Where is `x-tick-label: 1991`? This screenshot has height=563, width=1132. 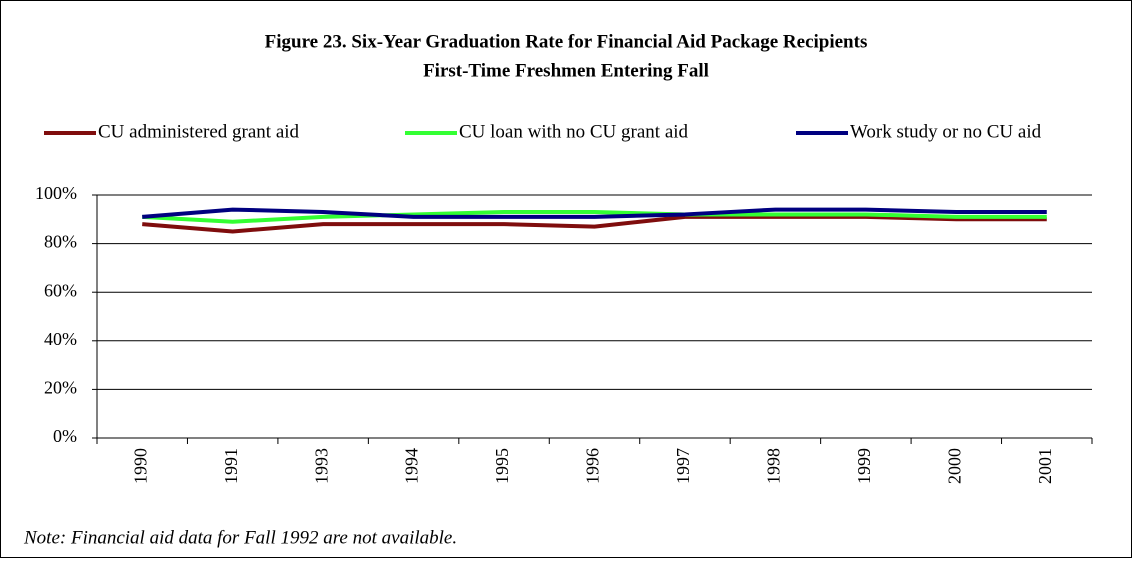
x-tick-label: 1991 is located at coordinates (231, 466).